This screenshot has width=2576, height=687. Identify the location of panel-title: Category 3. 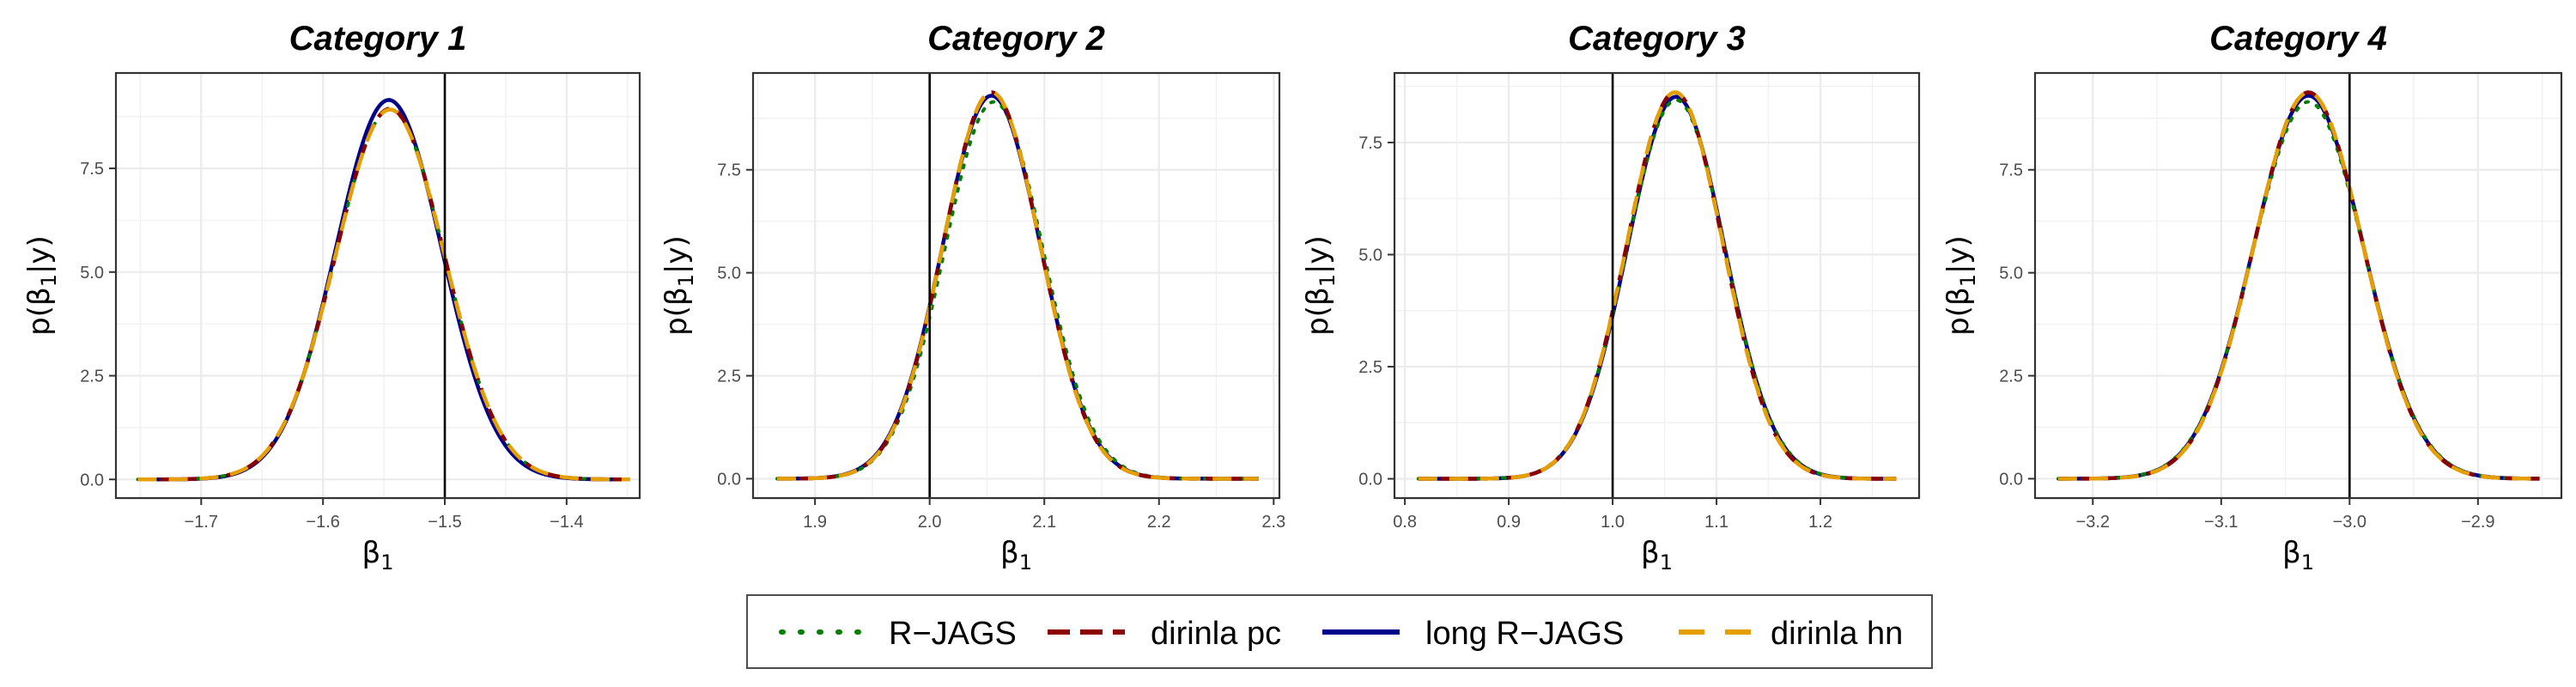
(1657, 39).